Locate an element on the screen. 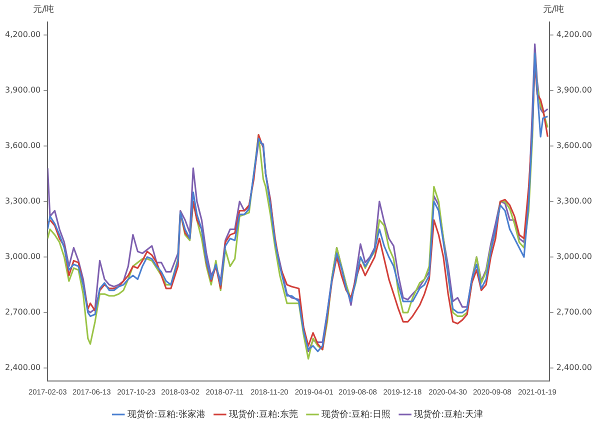 This screenshot has height=437, width=597. y-tick-label: 3,000.00 is located at coordinates (23, 257).